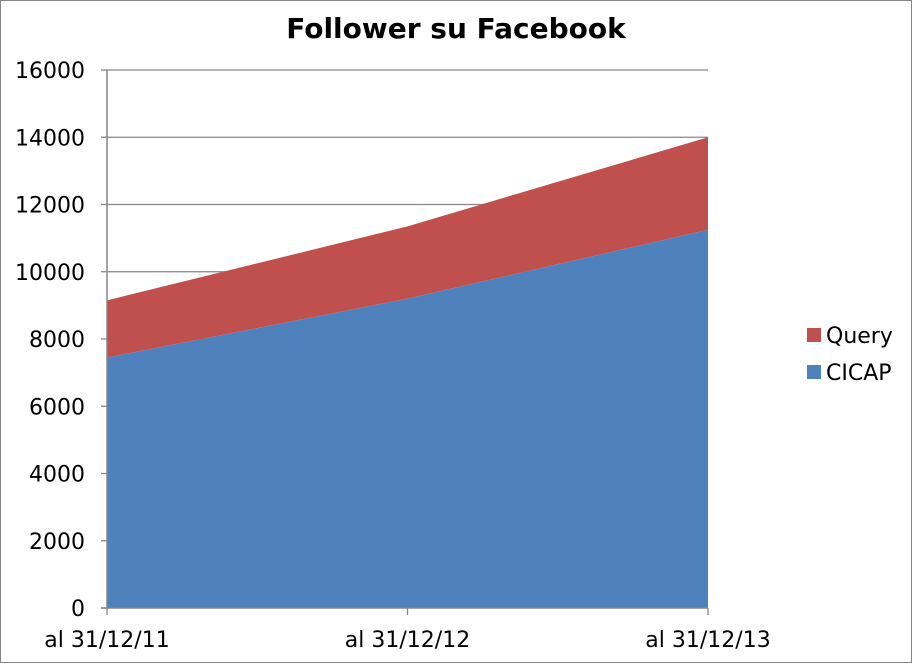 This screenshot has height=663, width=912. What do you see at coordinates (707, 640) in the screenshot?
I see `x-tick-label: al 31/12/13` at bounding box center [707, 640].